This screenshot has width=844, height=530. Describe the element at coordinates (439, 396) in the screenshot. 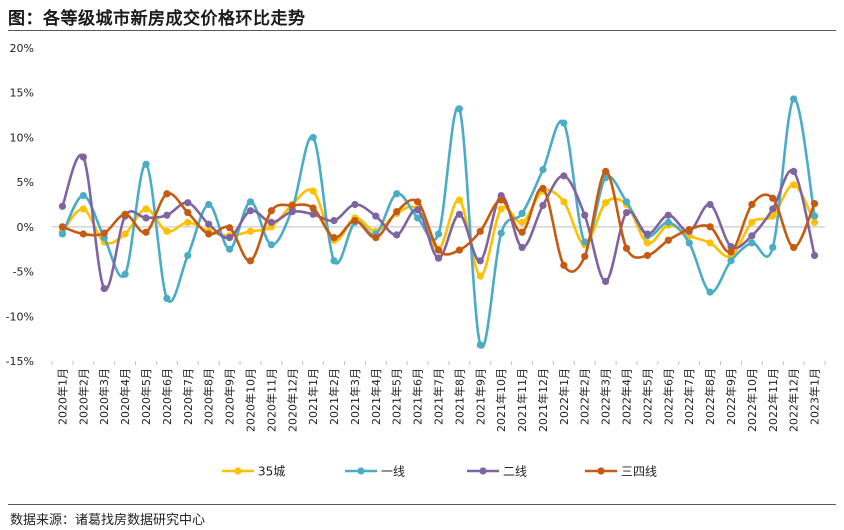

I see `x-tick-label: 2021年7月` at that location.